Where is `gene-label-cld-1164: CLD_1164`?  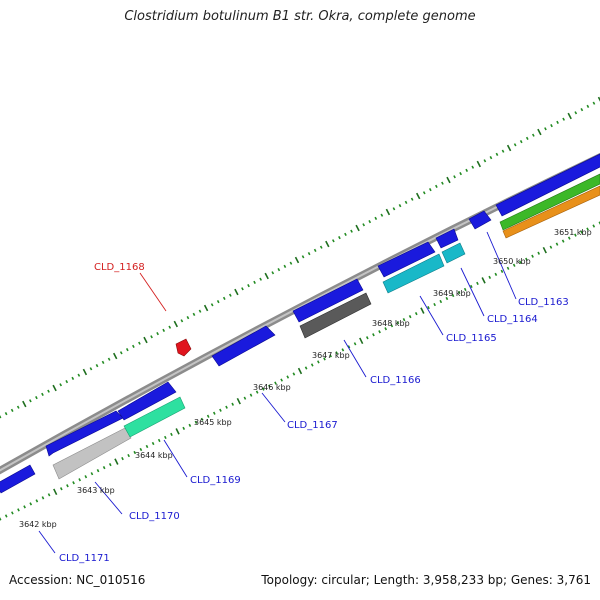 gene-label-cld-1164: CLD_1164 is located at coordinates (512, 319).